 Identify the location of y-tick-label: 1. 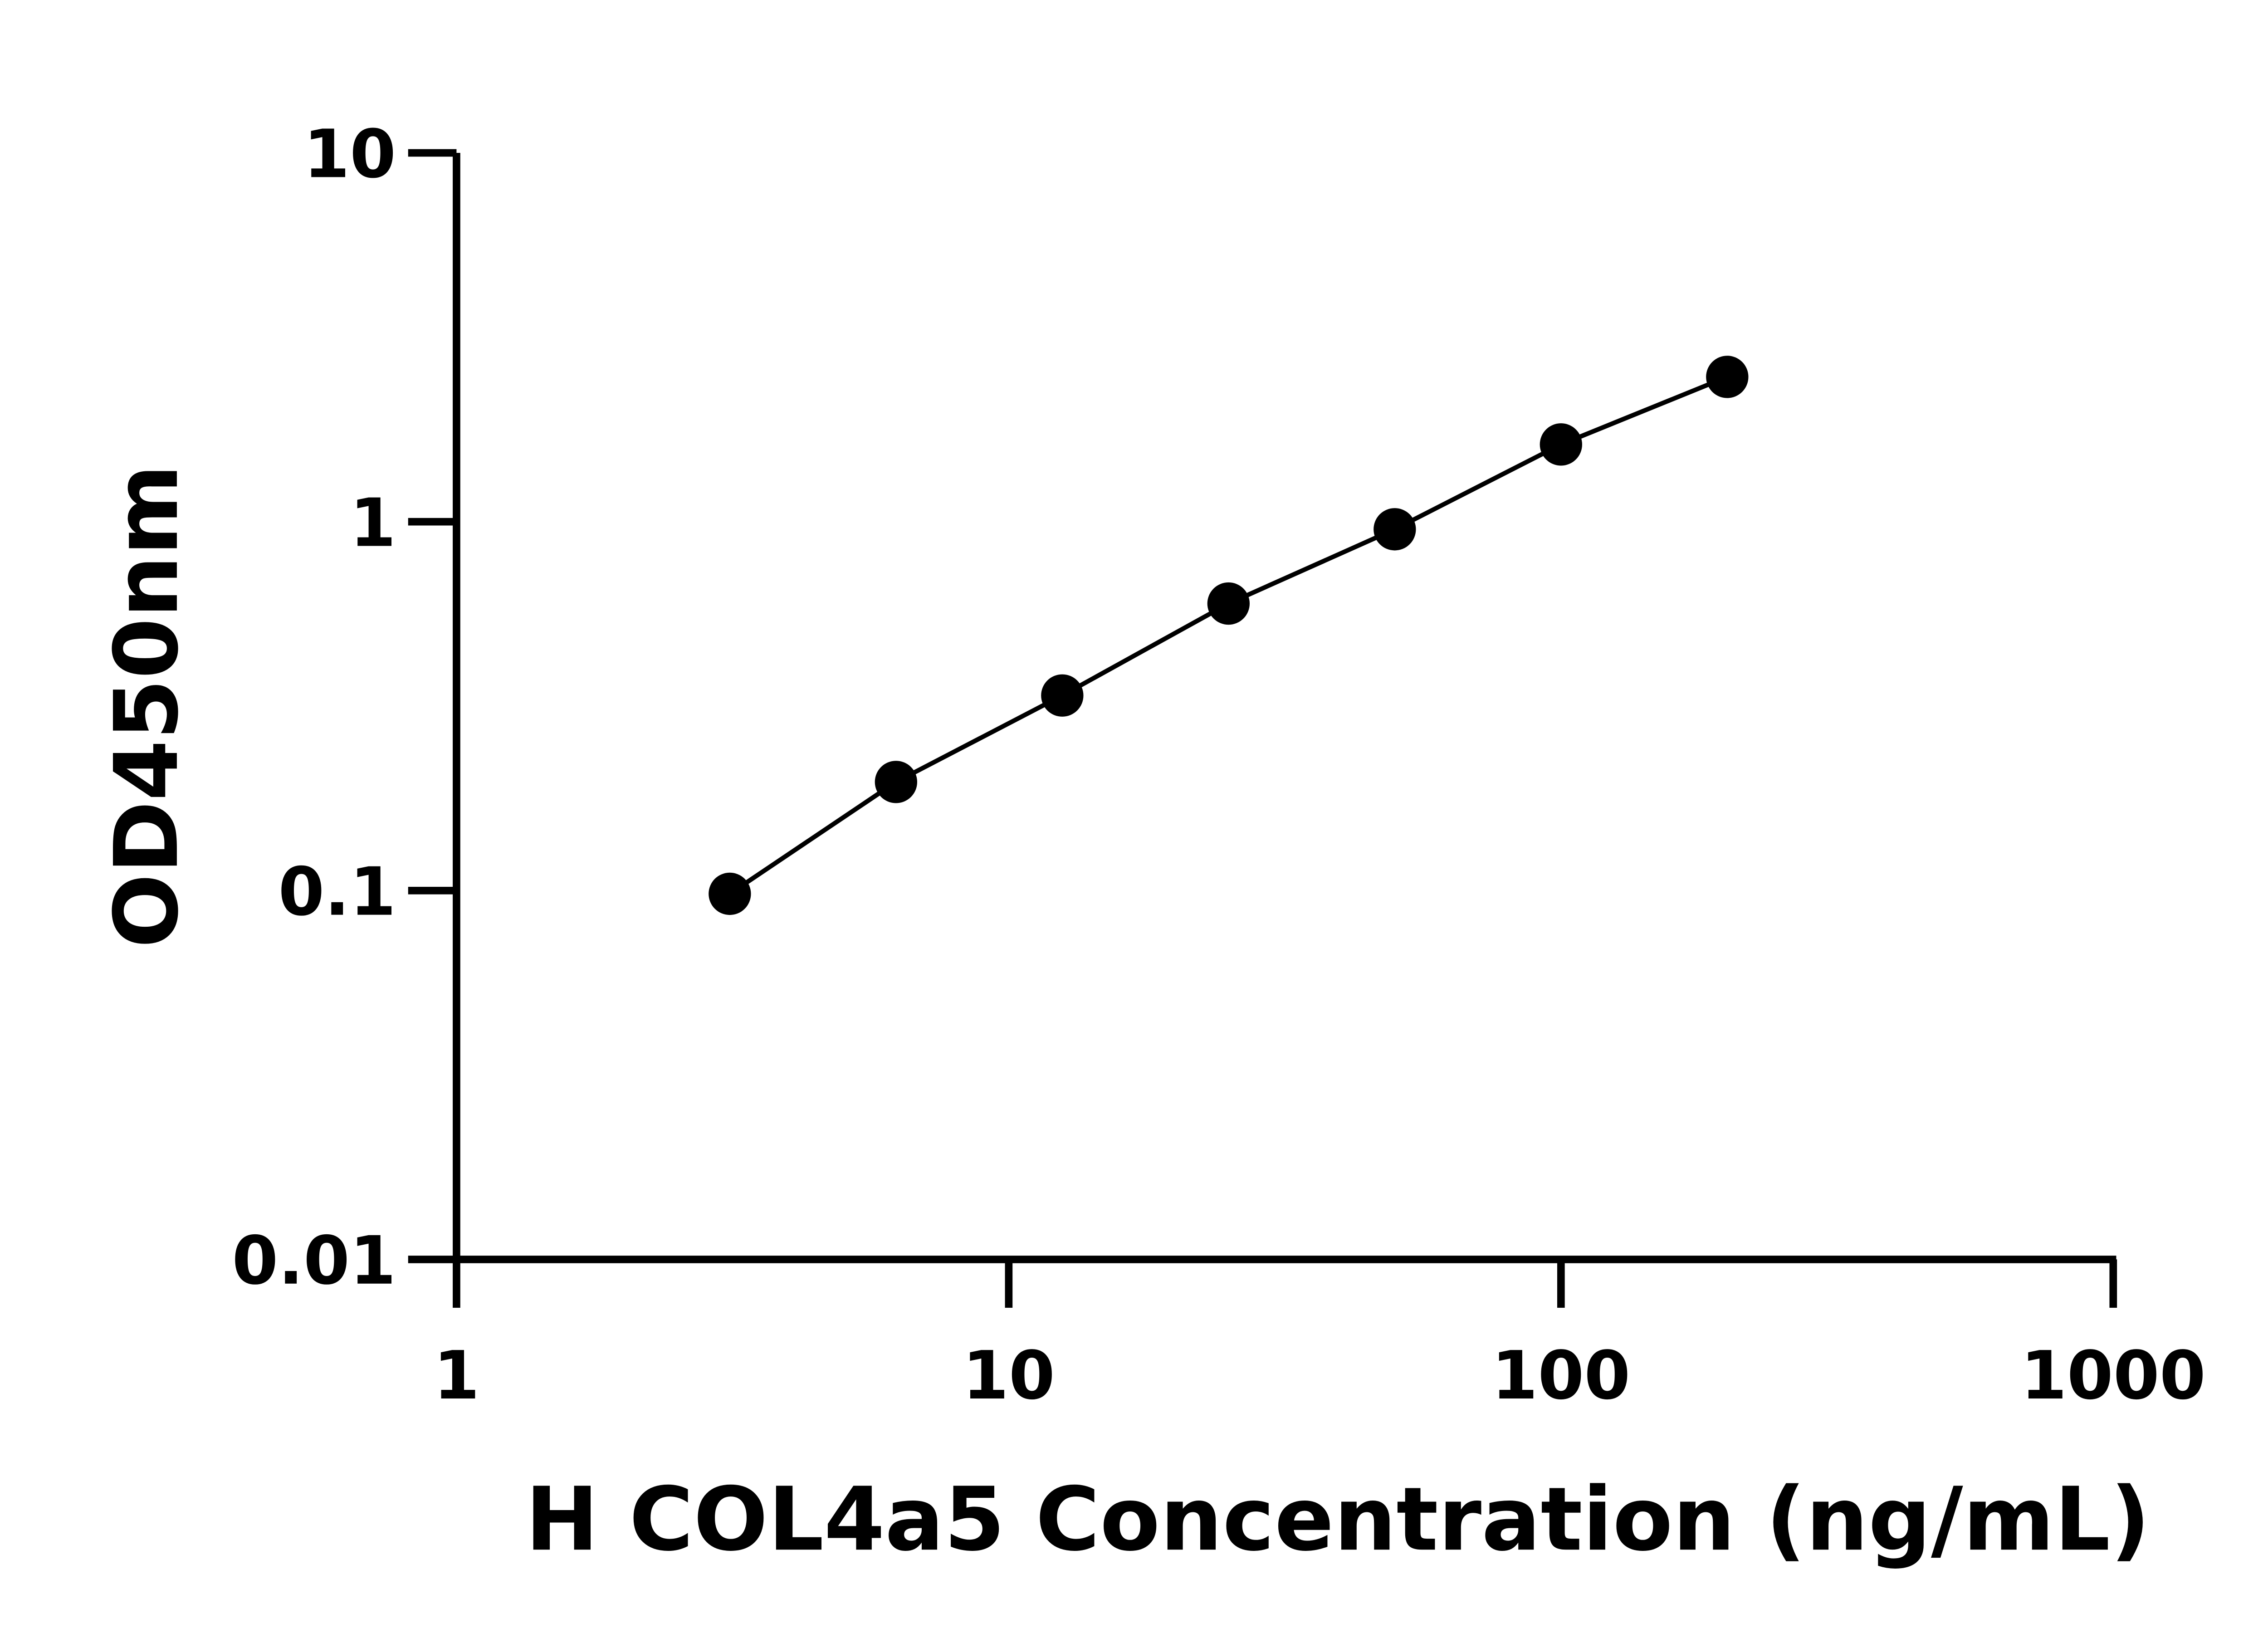
(373, 523).